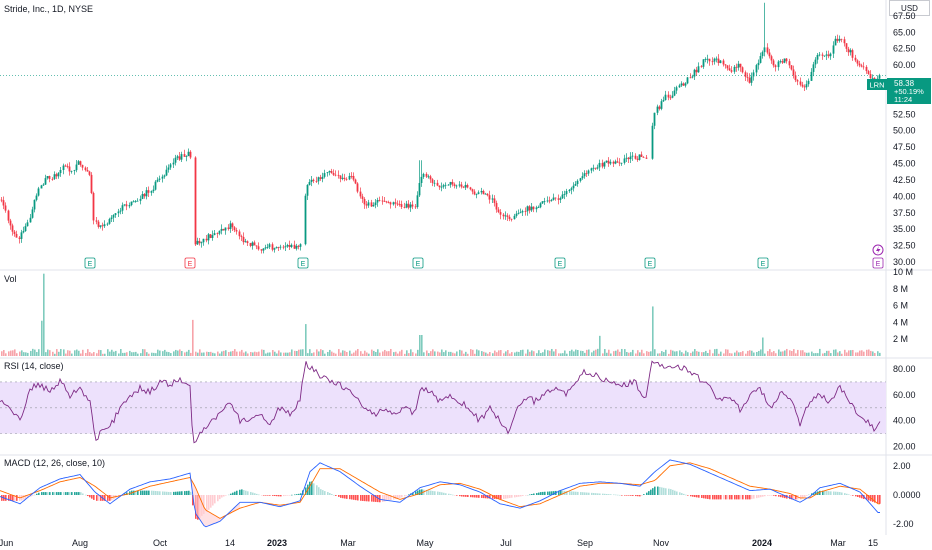 This screenshot has width=932, height=550. What do you see at coordinates (909, 8) in the screenshot?
I see `currency-selector: USD` at bounding box center [909, 8].